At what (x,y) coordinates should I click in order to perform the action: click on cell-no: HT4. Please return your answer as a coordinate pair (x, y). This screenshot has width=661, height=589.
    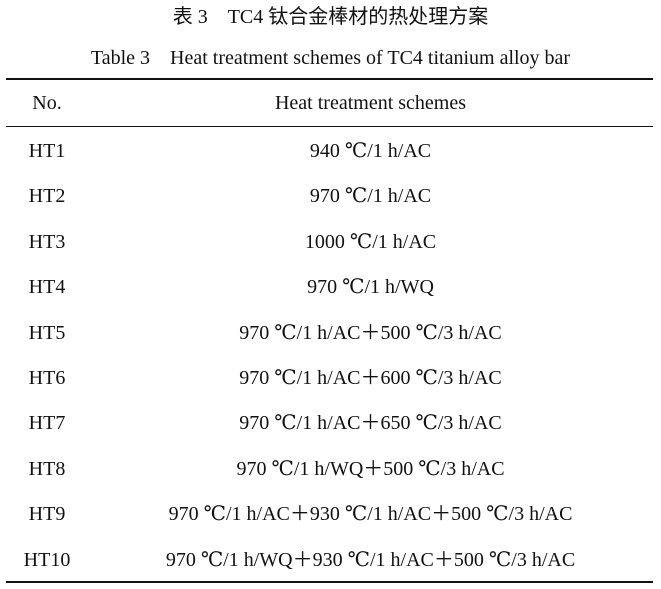
    Looking at the image, I should click on (47, 287).